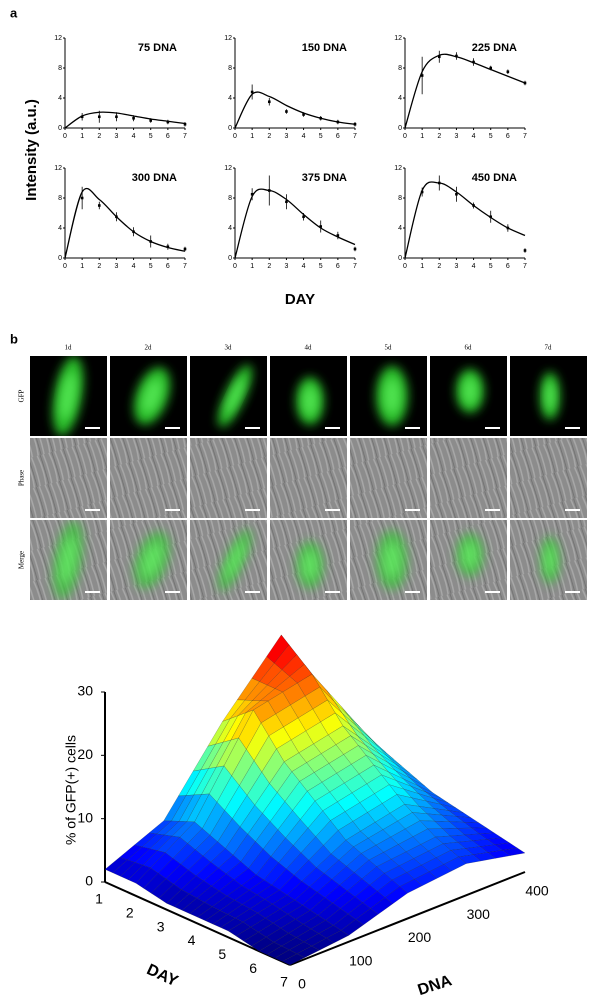 The width and height of the screenshot is (603, 1004). Describe the element at coordinates (300, 299) in the screenshot. I see `x-axis-label: DAY` at that location.